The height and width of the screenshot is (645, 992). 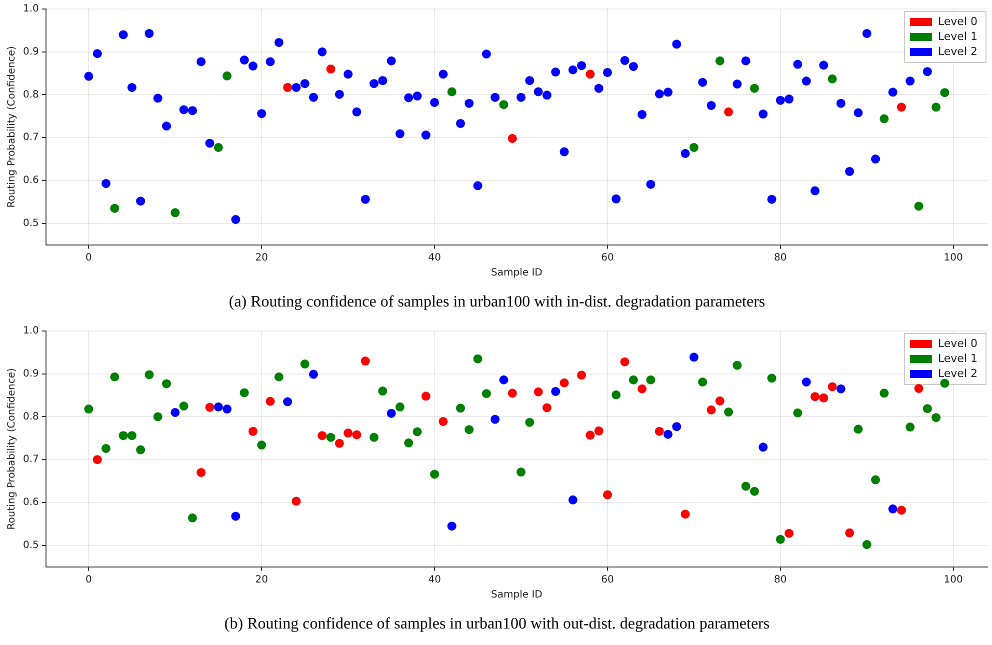 What do you see at coordinates (953, 258) in the screenshot?
I see `x-tick-label: 100` at bounding box center [953, 258].